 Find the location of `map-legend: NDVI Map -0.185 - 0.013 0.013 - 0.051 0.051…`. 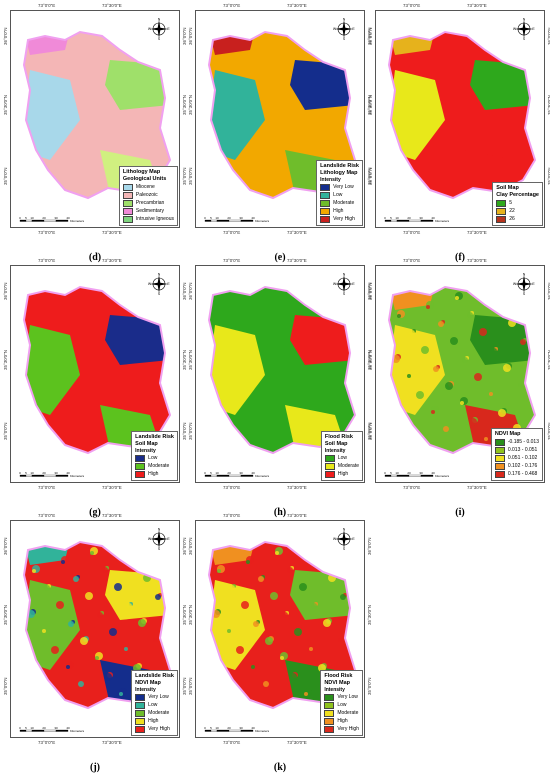

map-legend: NDVI Map -0.185 - 0.013 0.013 - 0.051 0.051… is located at coordinates (516, 454).